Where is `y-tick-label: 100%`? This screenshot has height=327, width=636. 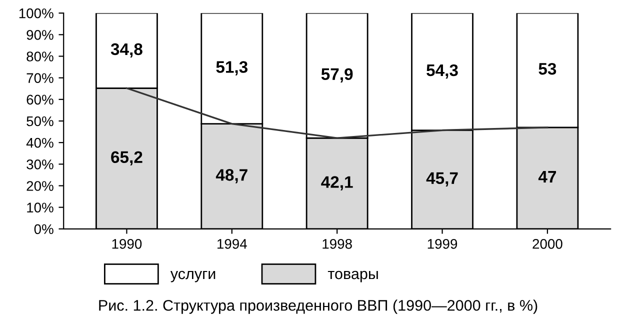 y-tick-label: 100% is located at coordinates (36, 13).